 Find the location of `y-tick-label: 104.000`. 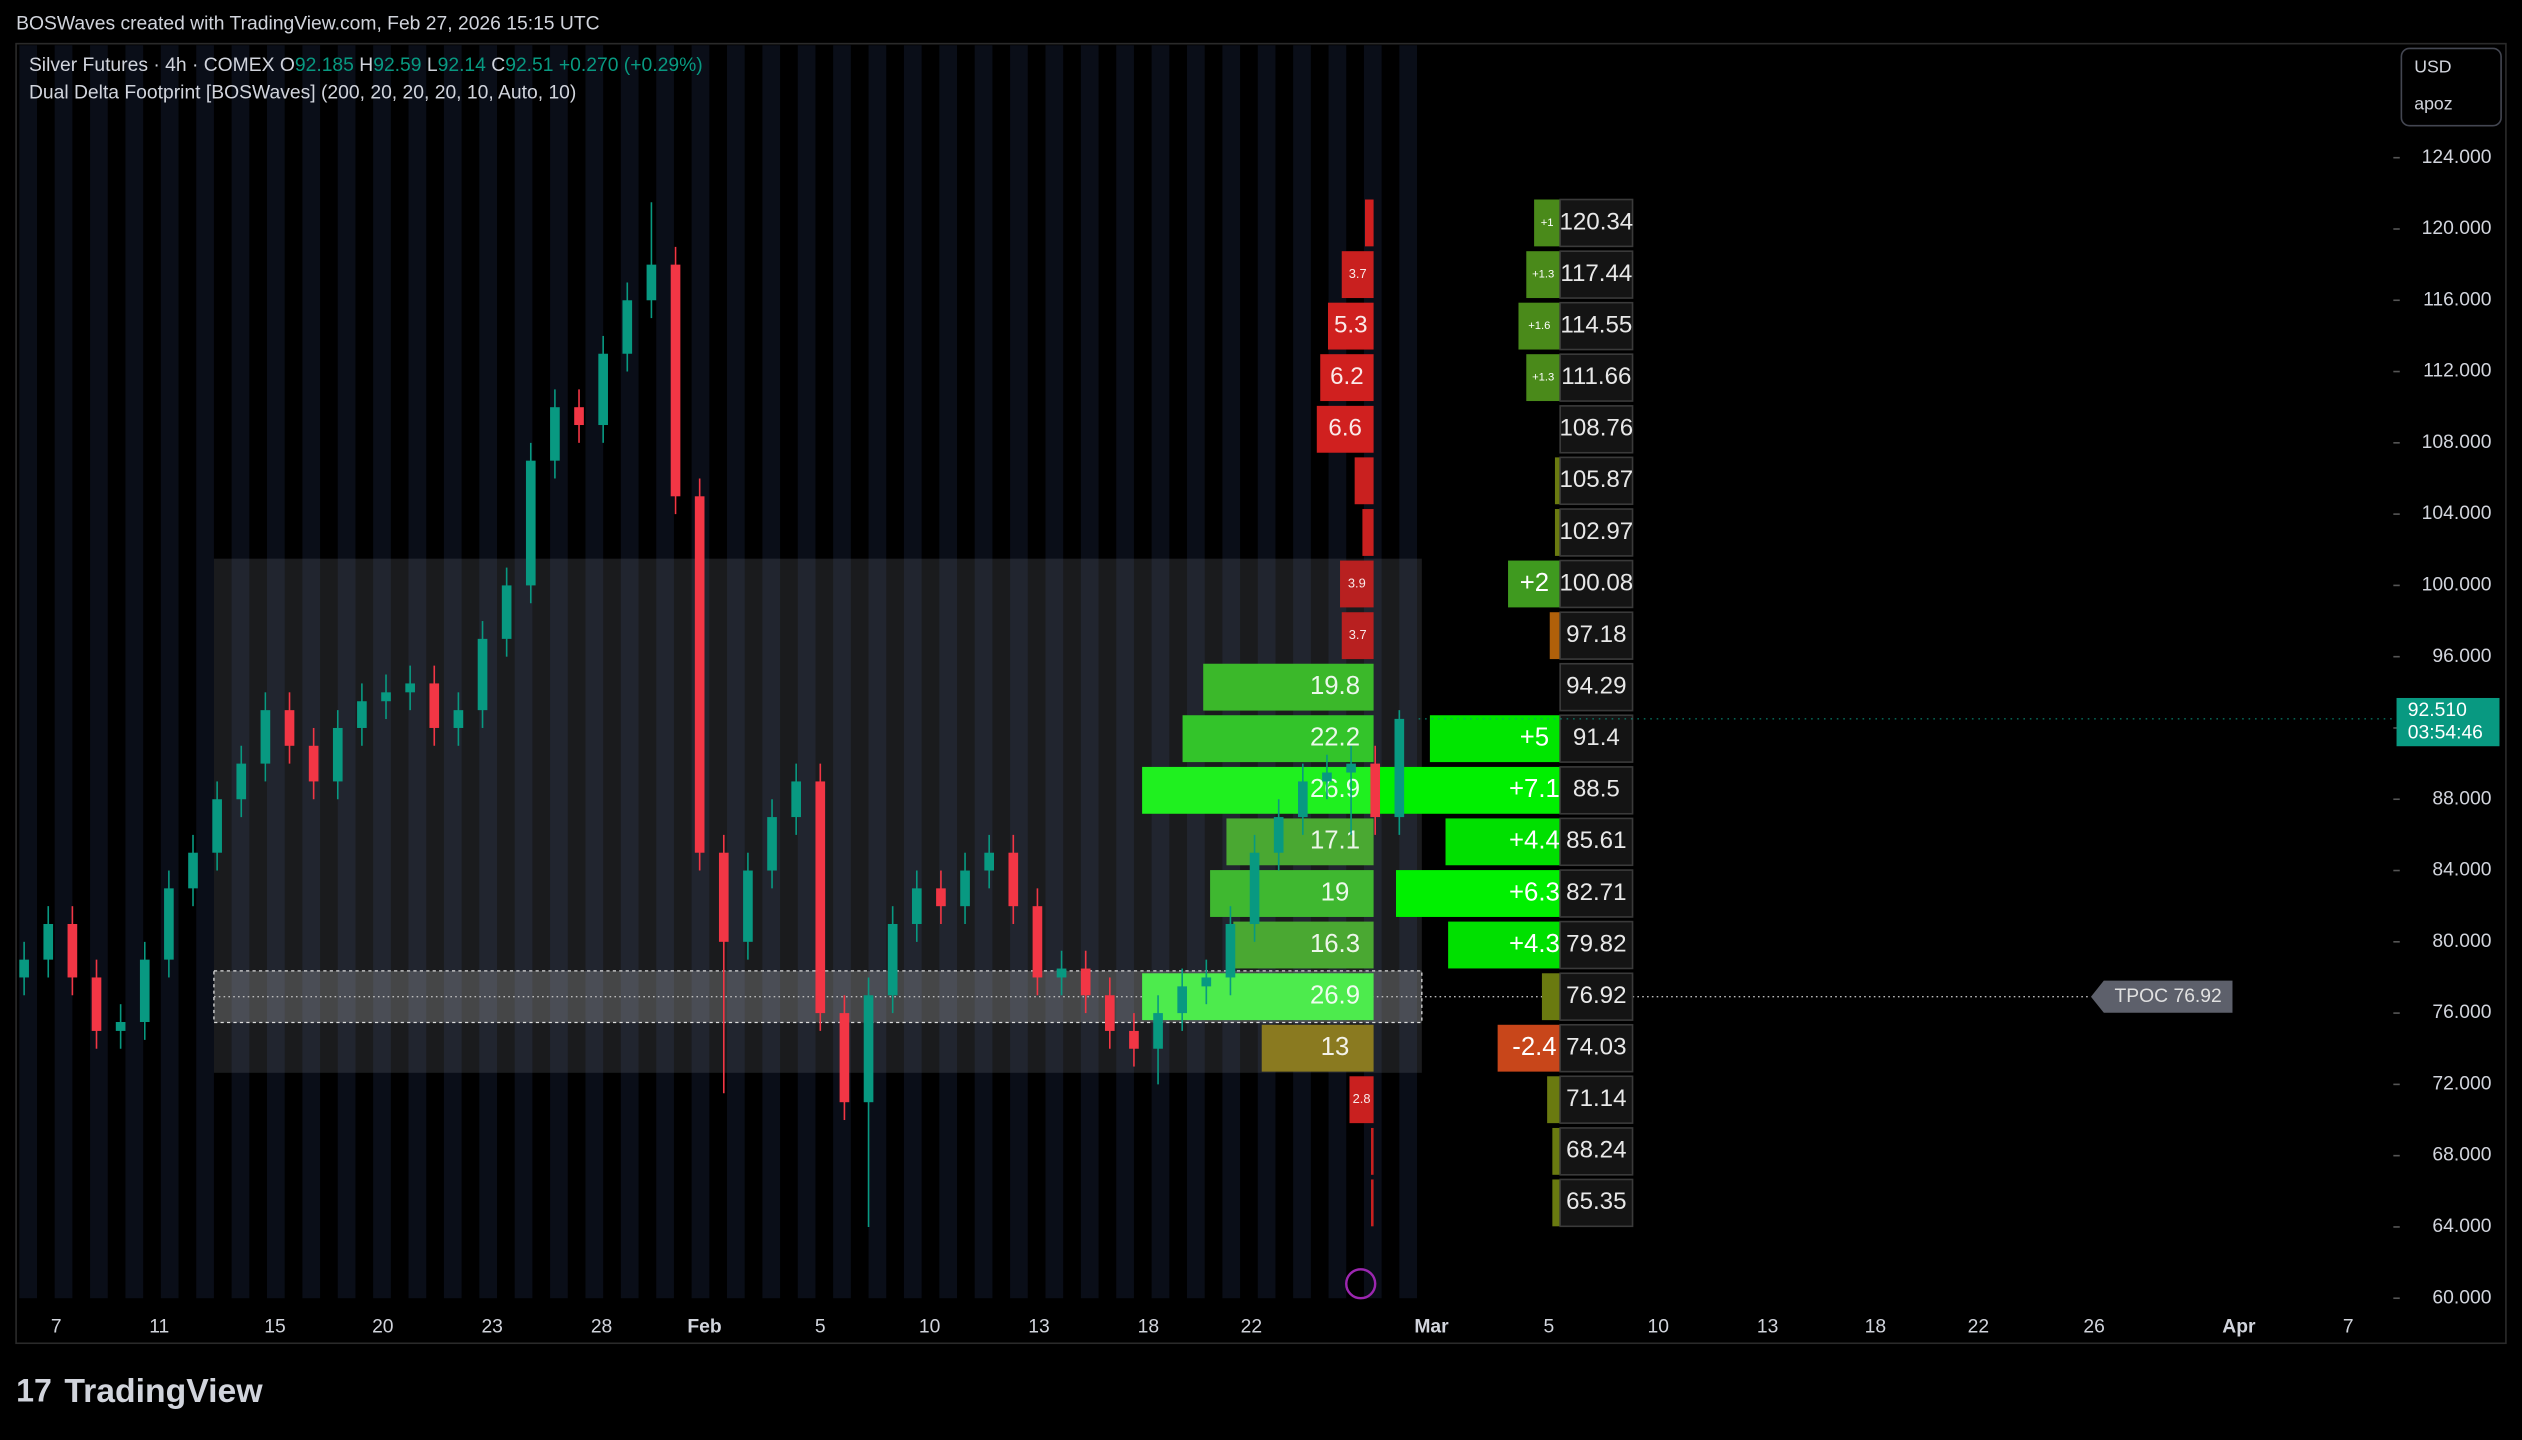

y-tick-label: 104.000 is located at coordinates (2457, 513).